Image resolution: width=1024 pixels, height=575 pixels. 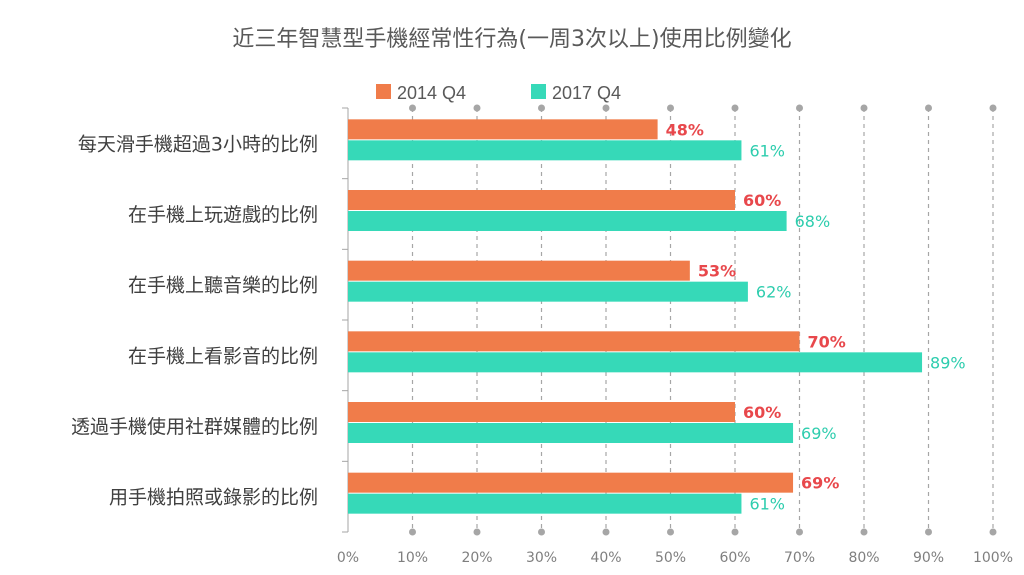 I want to click on data-label: 68%, so click(x=813, y=221).